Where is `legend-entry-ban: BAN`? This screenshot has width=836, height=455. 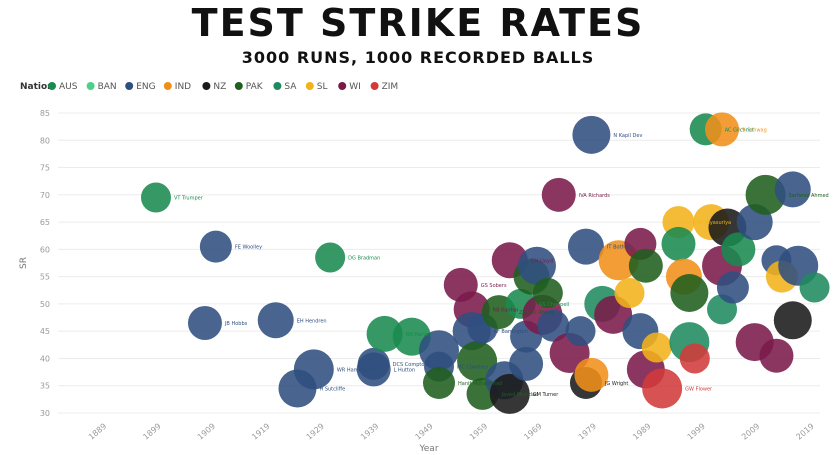
legend-entry-ban: BAN is located at coordinates (107, 87).